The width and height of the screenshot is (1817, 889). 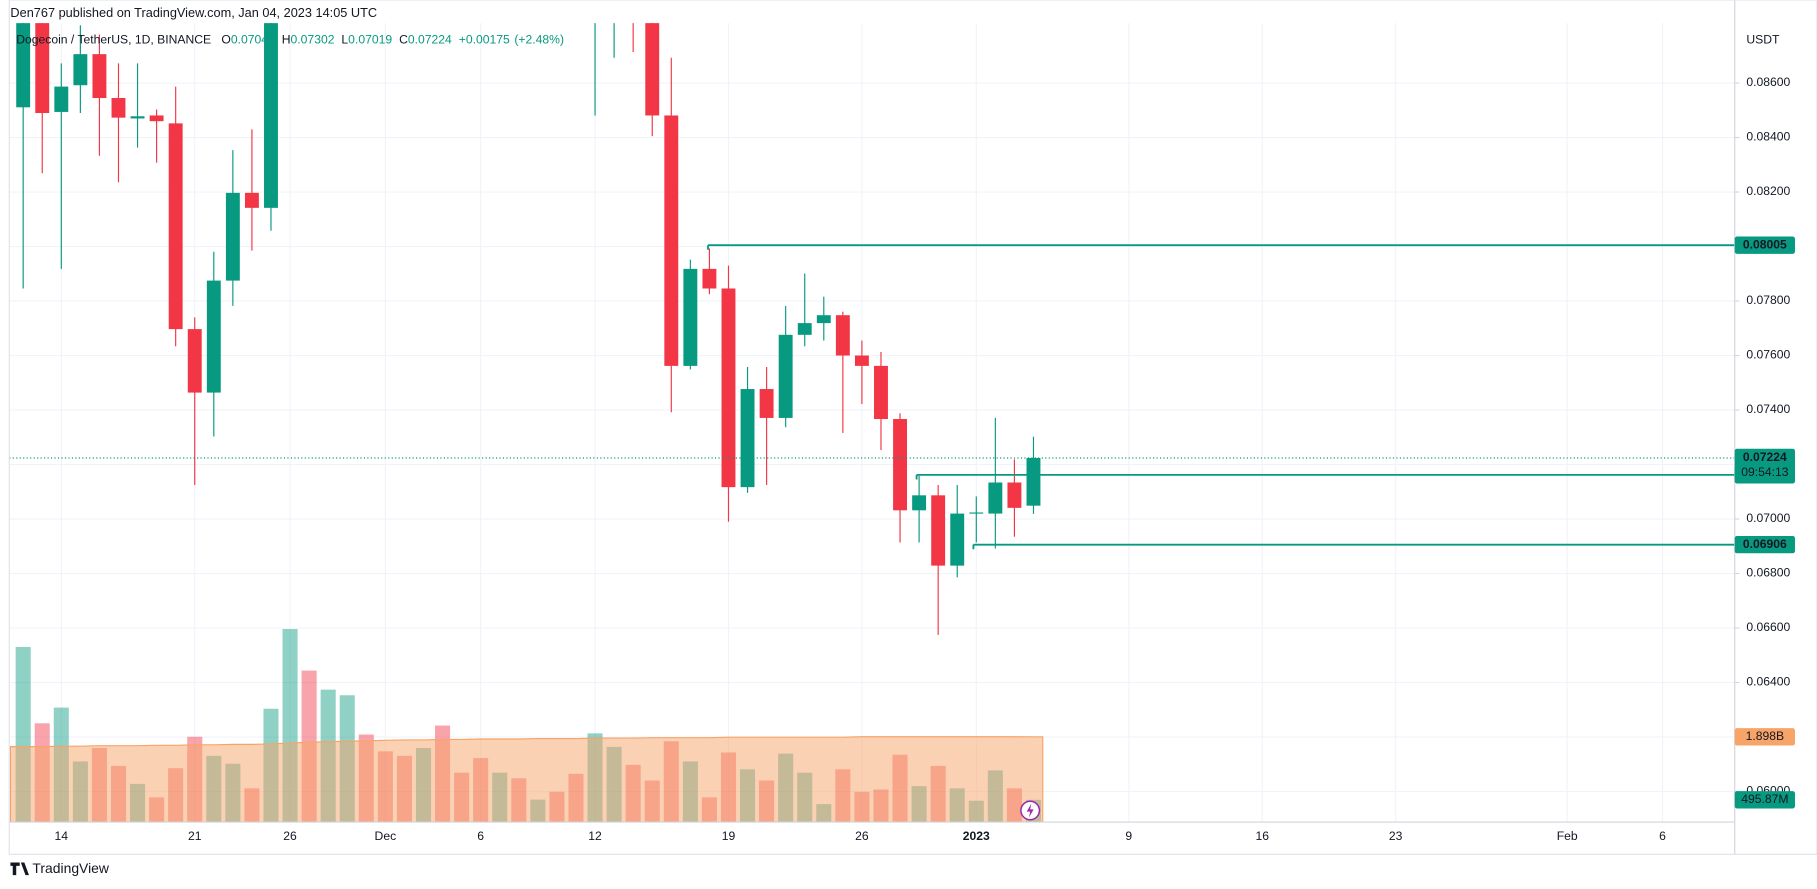 I want to click on ohlc-value: 0.07049, so click(x=253, y=40).